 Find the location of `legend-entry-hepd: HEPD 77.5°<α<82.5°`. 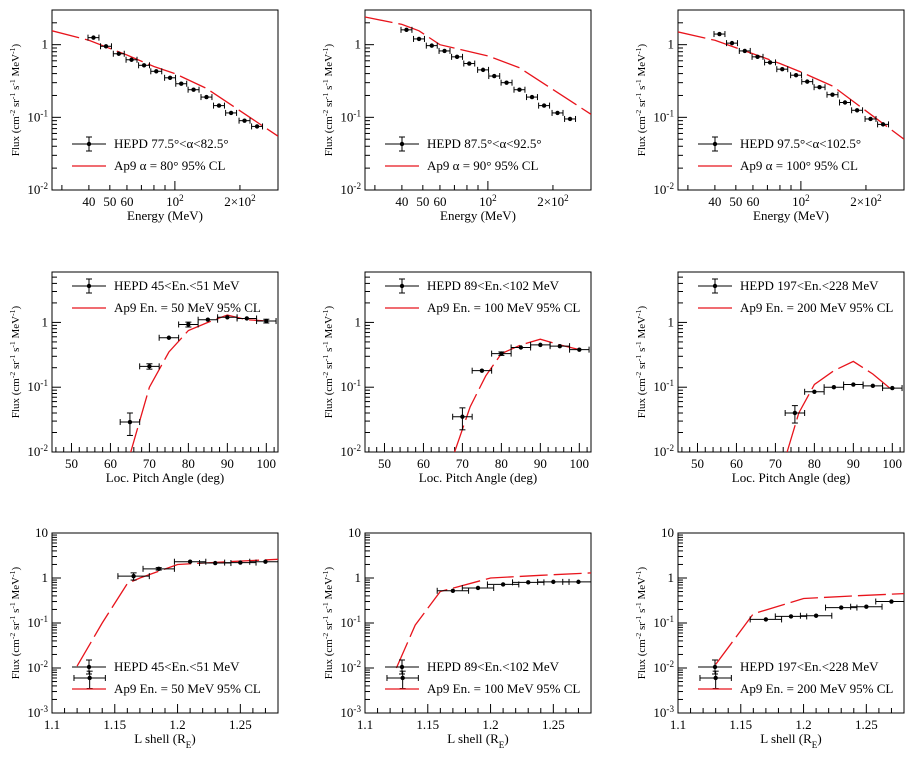

legend-entry-hepd: HEPD 77.5°<α<82.5° is located at coordinates (150, 144).